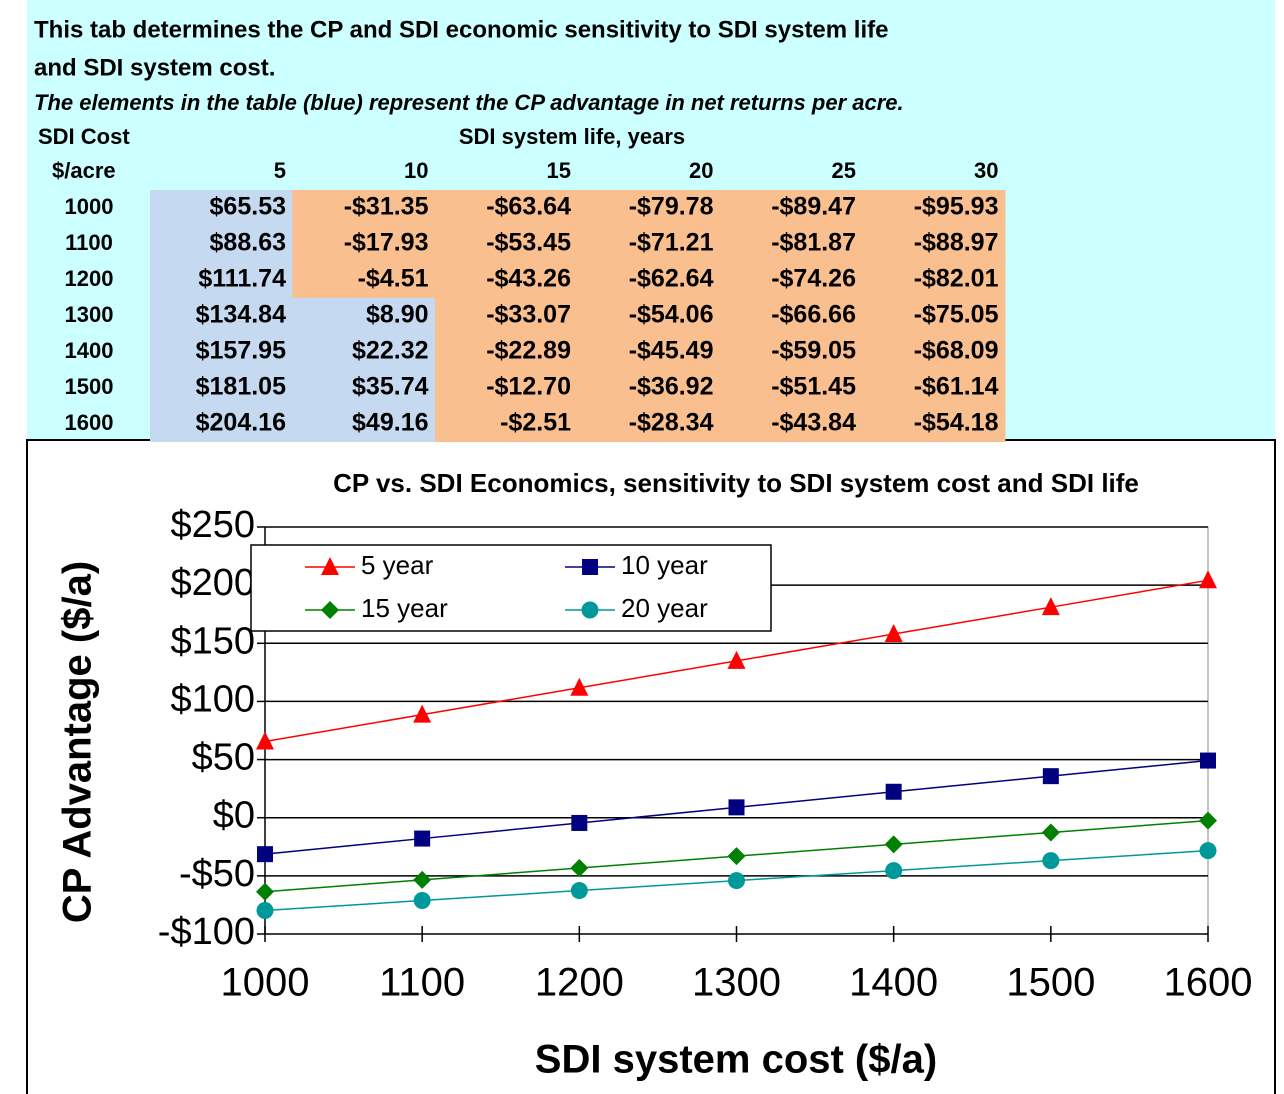 This screenshot has width=1284, height=1094. Describe the element at coordinates (84, 170) in the screenshot. I see `row-header: $/acre` at that location.